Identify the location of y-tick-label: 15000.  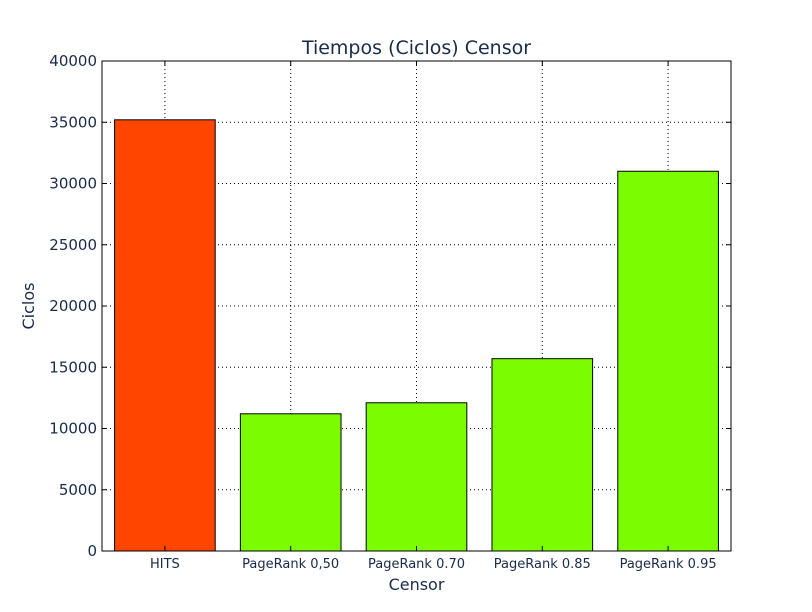
(73, 367).